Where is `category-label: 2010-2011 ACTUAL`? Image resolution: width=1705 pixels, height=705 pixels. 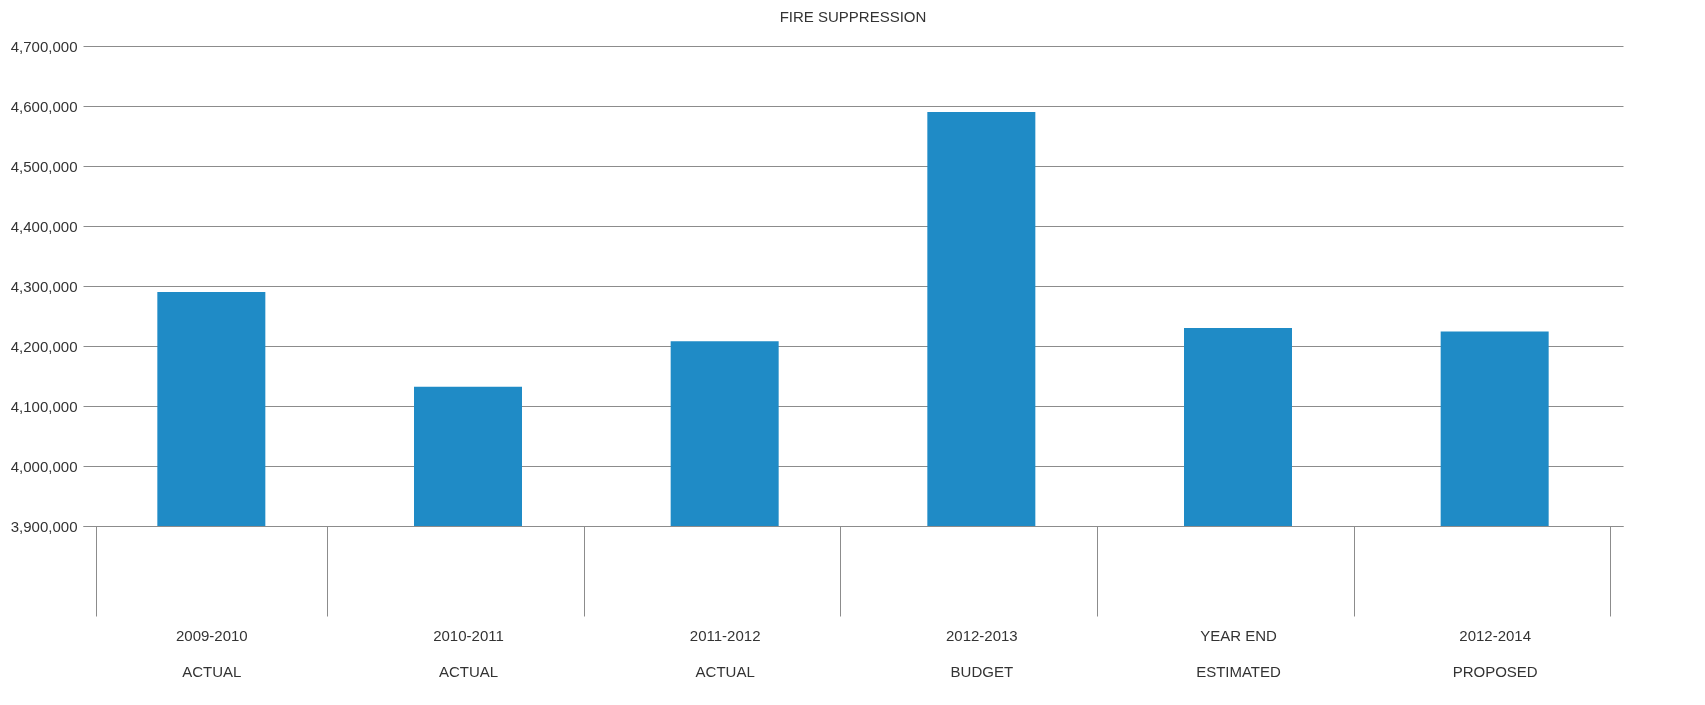 category-label: 2010-2011 ACTUAL is located at coordinates (468, 653).